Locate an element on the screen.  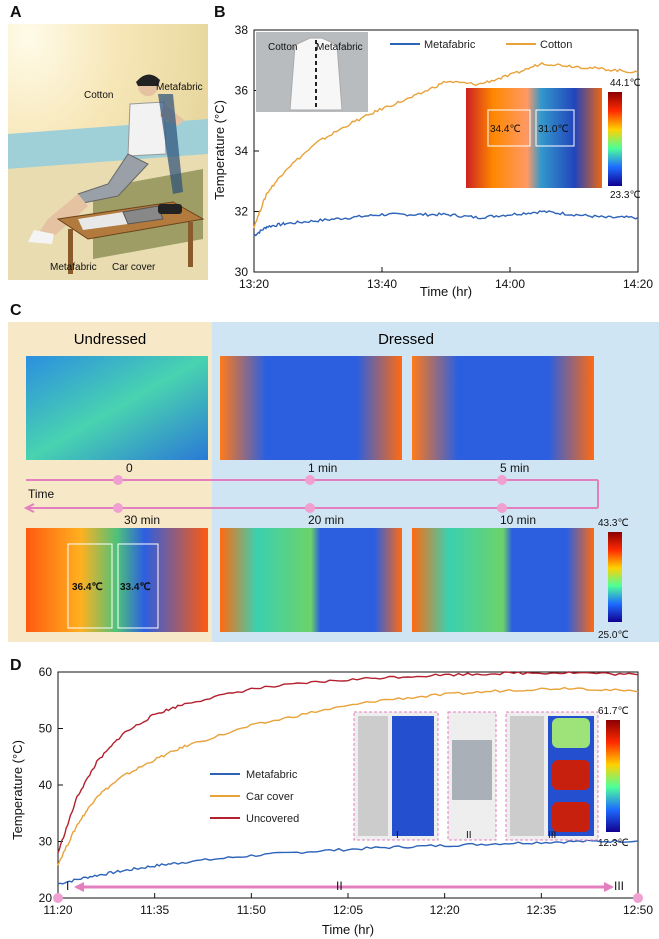
d-ylabel: Temperature (°C) is located at coordinates (17, 790).